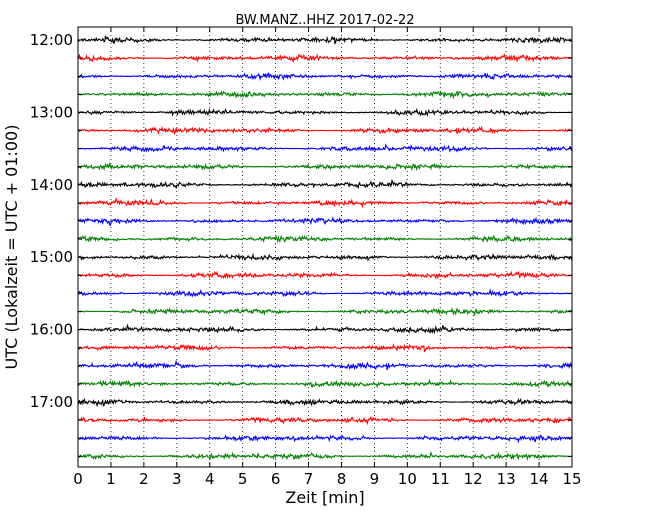 This screenshot has height=520, width=650. I want to click on y-tick-label: 13:00, so click(51, 112).